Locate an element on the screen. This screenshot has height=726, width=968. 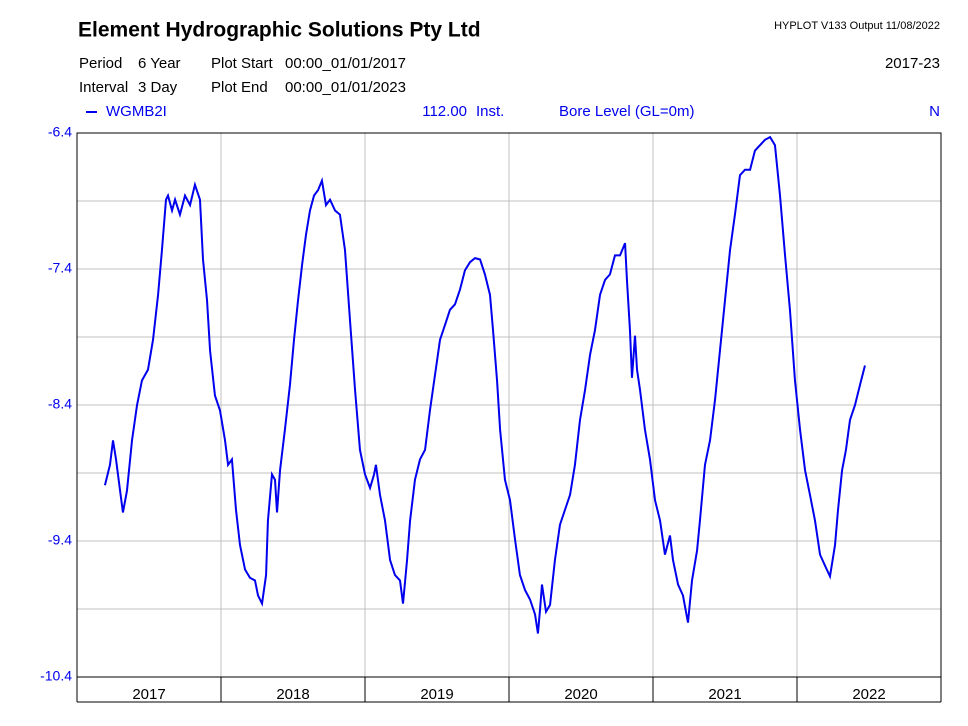
plot-end: 00:00_01/01/2023 is located at coordinates (345, 87).